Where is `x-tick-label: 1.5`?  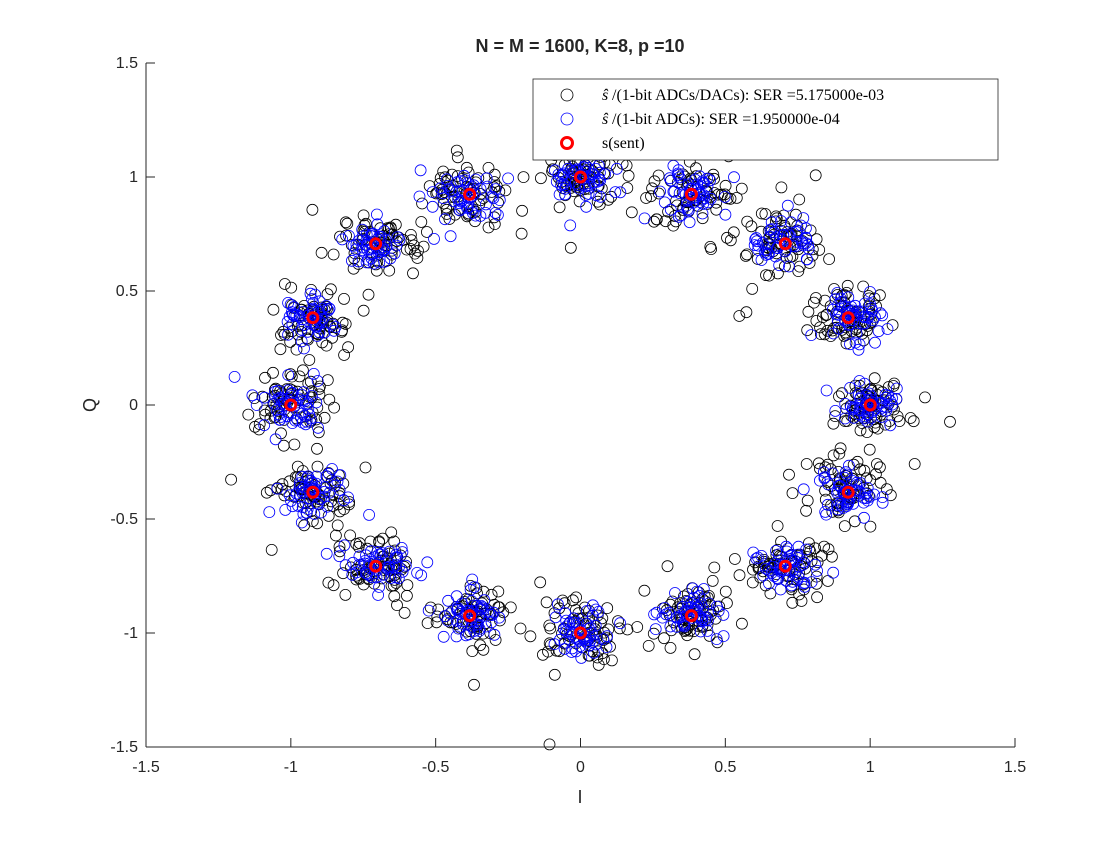 x-tick-label: 1.5 is located at coordinates (1015, 767).